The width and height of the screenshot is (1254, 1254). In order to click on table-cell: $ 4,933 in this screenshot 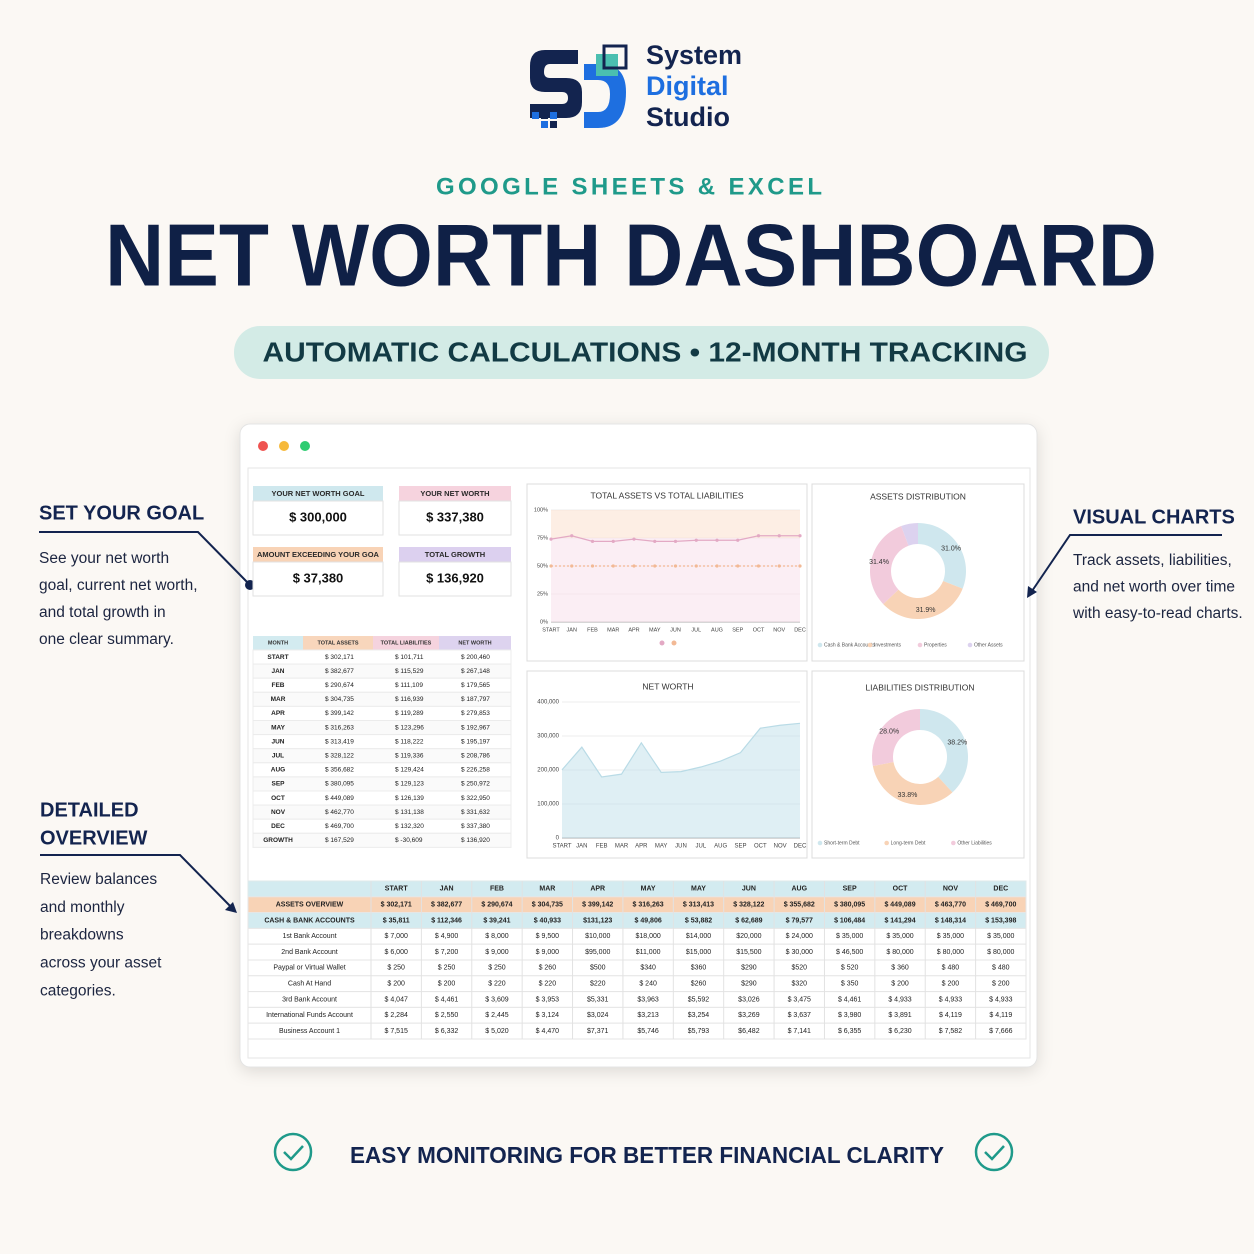, I will do `click(899, 999)`.